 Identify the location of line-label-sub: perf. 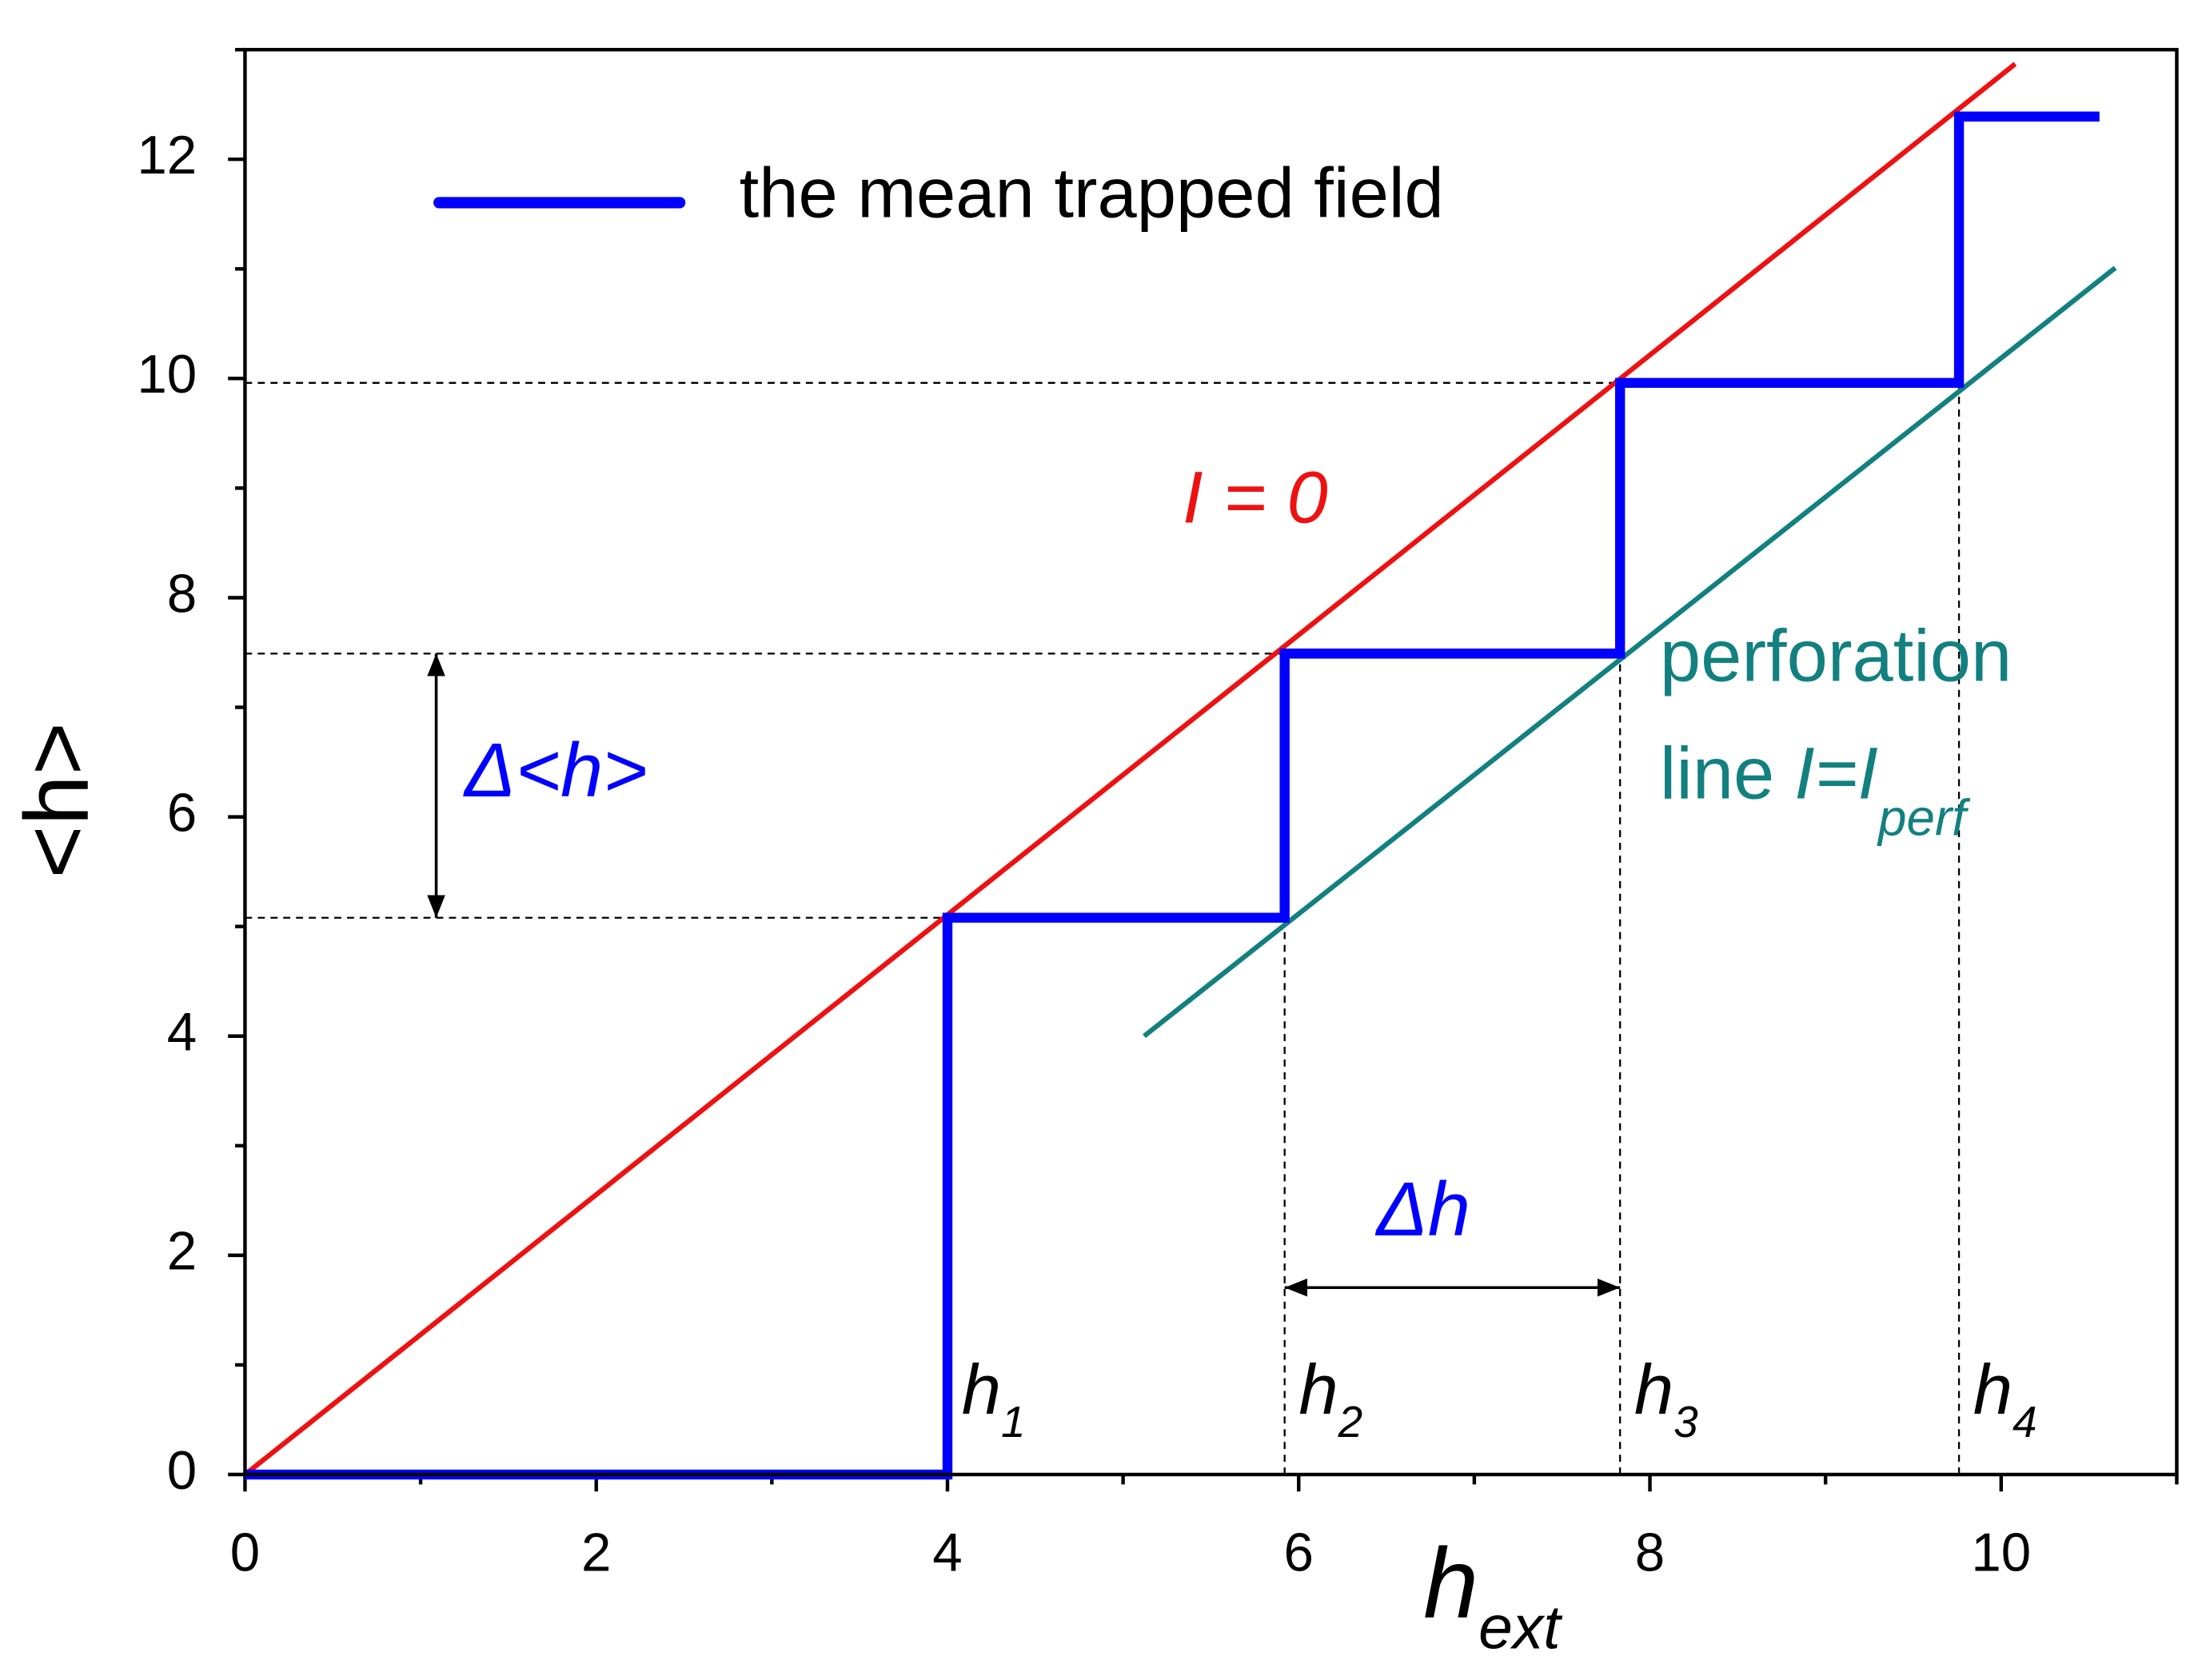
(1924, 817).